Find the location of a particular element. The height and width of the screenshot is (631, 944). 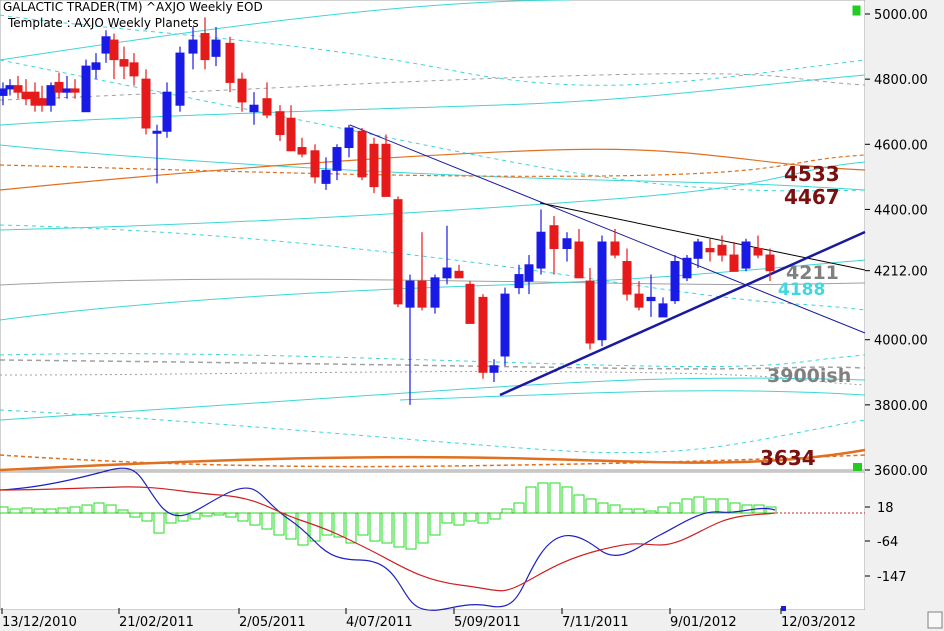

macd-y-tick-label: 18 is located at coordinates (885, 508).